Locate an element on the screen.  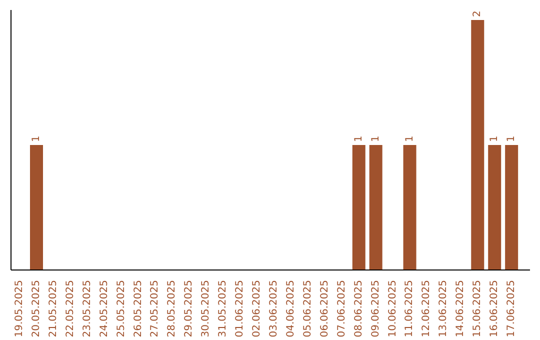
x-tick-label: 02.06.2025 is located at coordinates (257, 309).